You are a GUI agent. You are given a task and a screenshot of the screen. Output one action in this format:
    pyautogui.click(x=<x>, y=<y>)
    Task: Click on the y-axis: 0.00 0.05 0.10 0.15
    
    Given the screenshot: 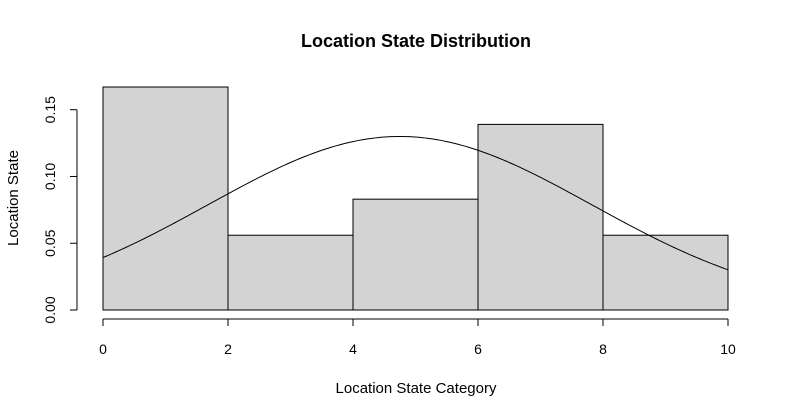 What is the action you would take?
    pyautogui.click(x=60, y=210)
    